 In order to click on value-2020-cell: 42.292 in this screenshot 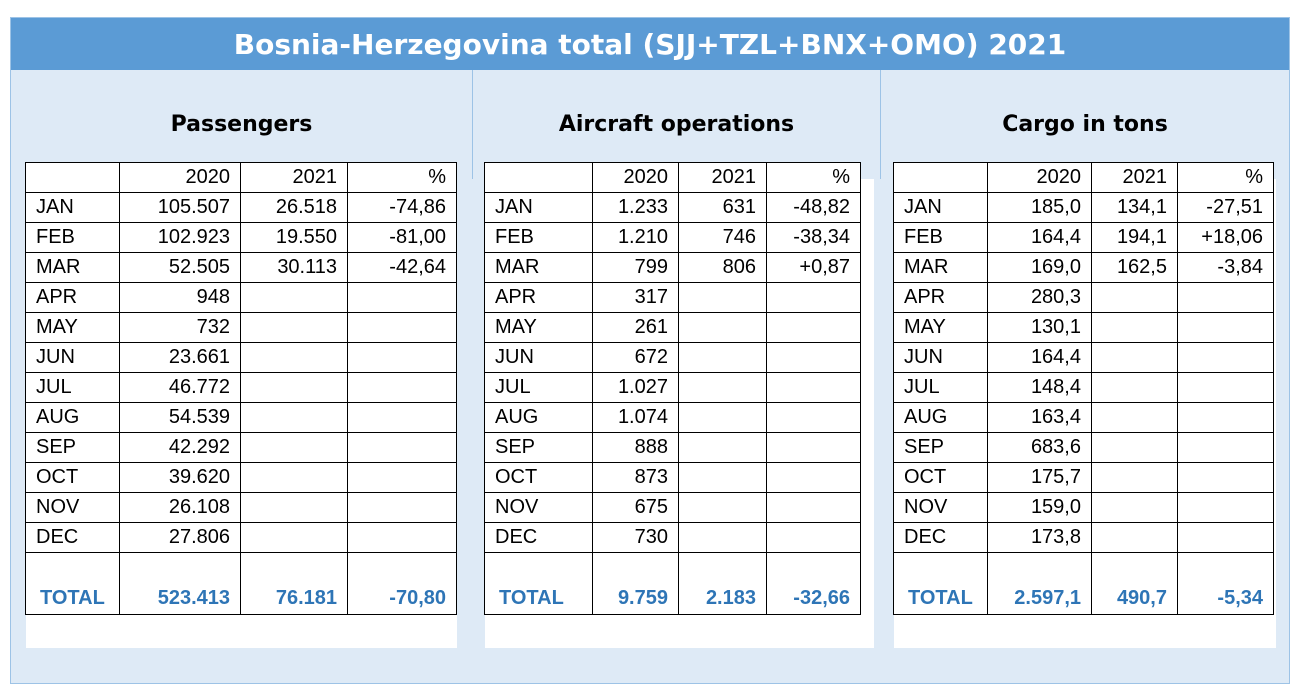, I will do `click(180, 447)`.